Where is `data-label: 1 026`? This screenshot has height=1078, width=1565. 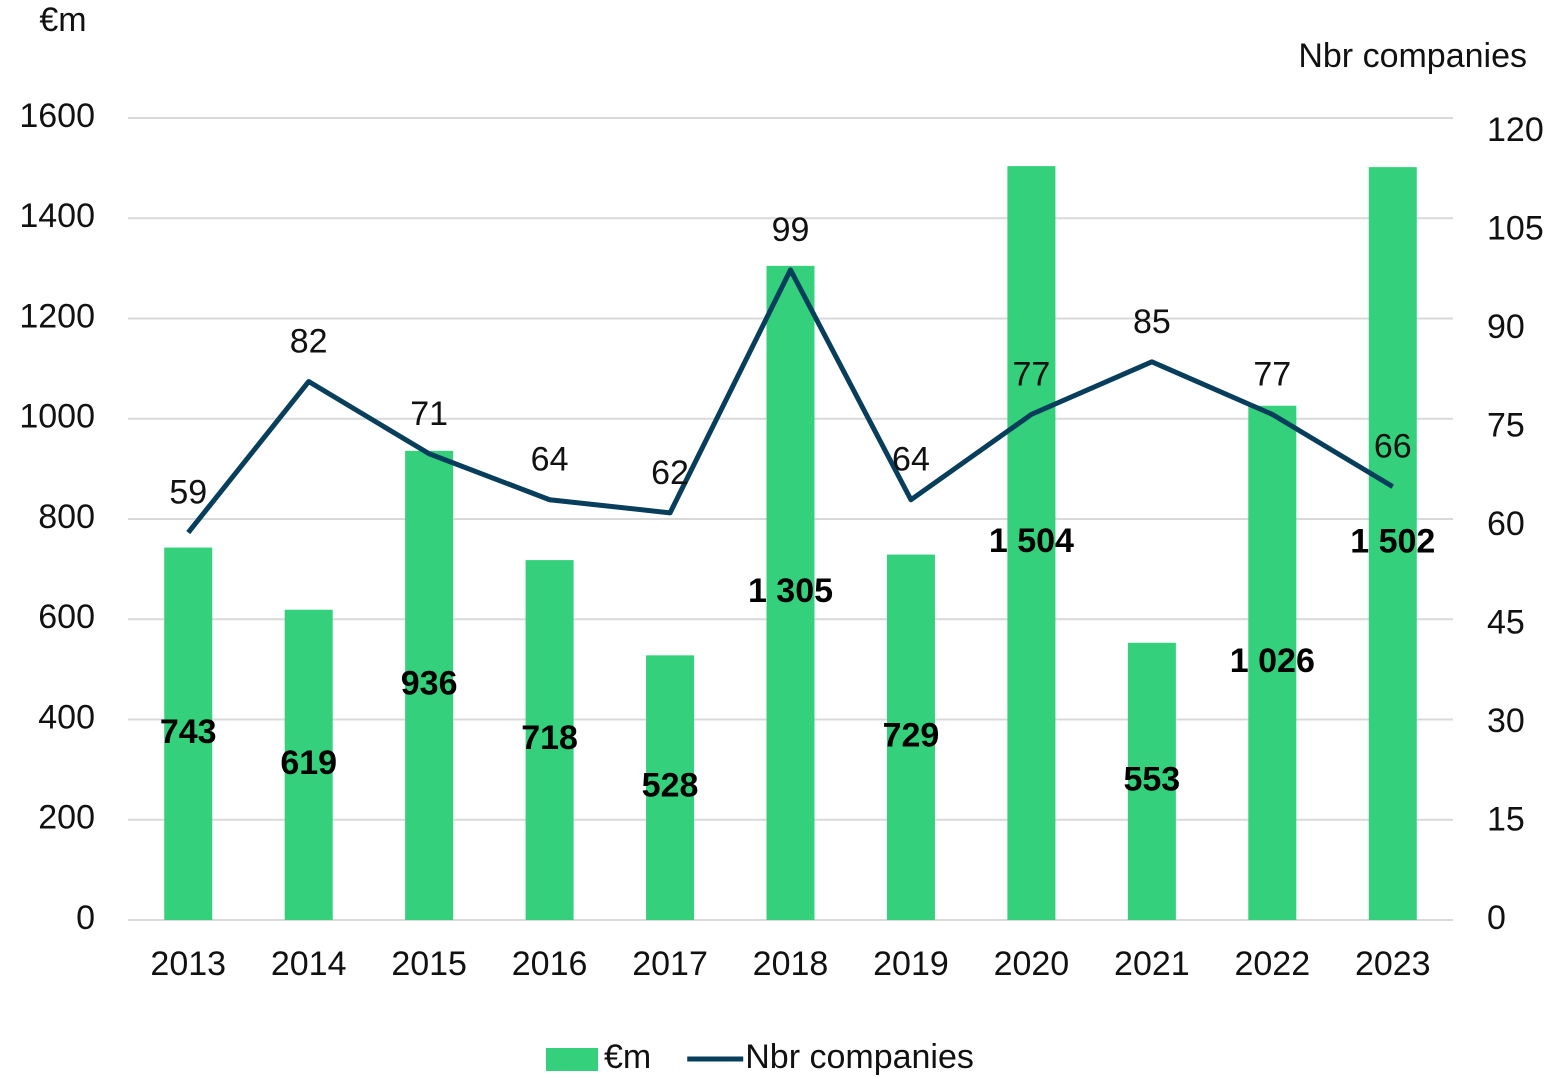 data-label: 1 026 is located at coordinates (1272, 661).